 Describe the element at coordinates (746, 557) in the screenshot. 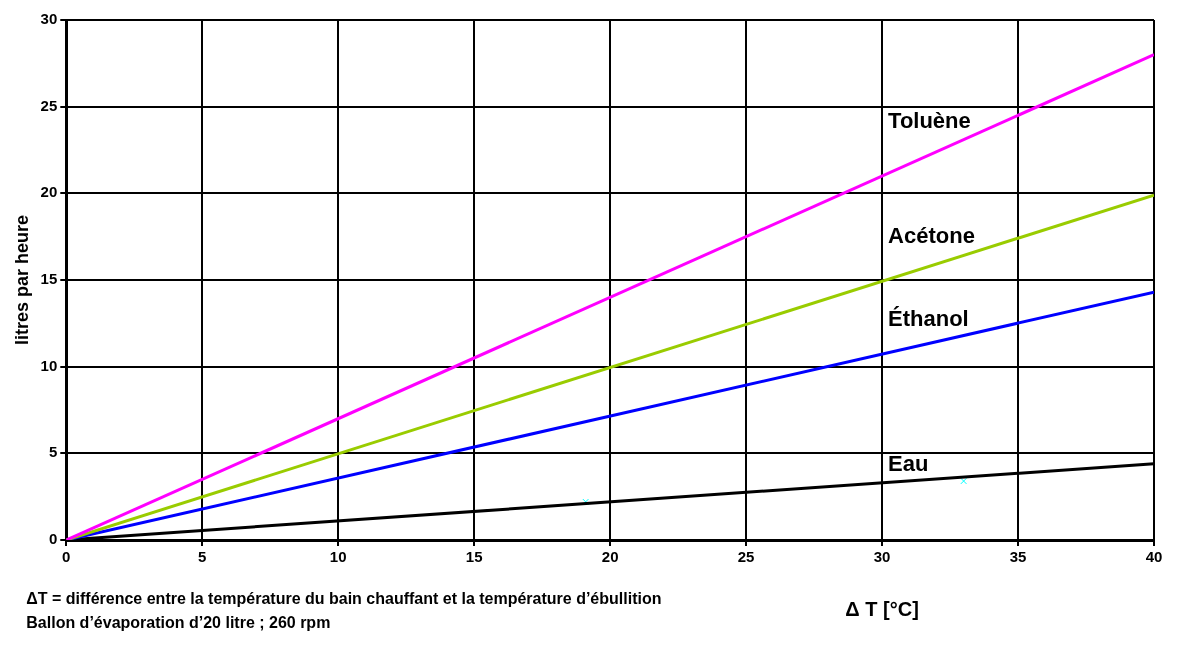

I see `x-tick-label: 25` at that location.